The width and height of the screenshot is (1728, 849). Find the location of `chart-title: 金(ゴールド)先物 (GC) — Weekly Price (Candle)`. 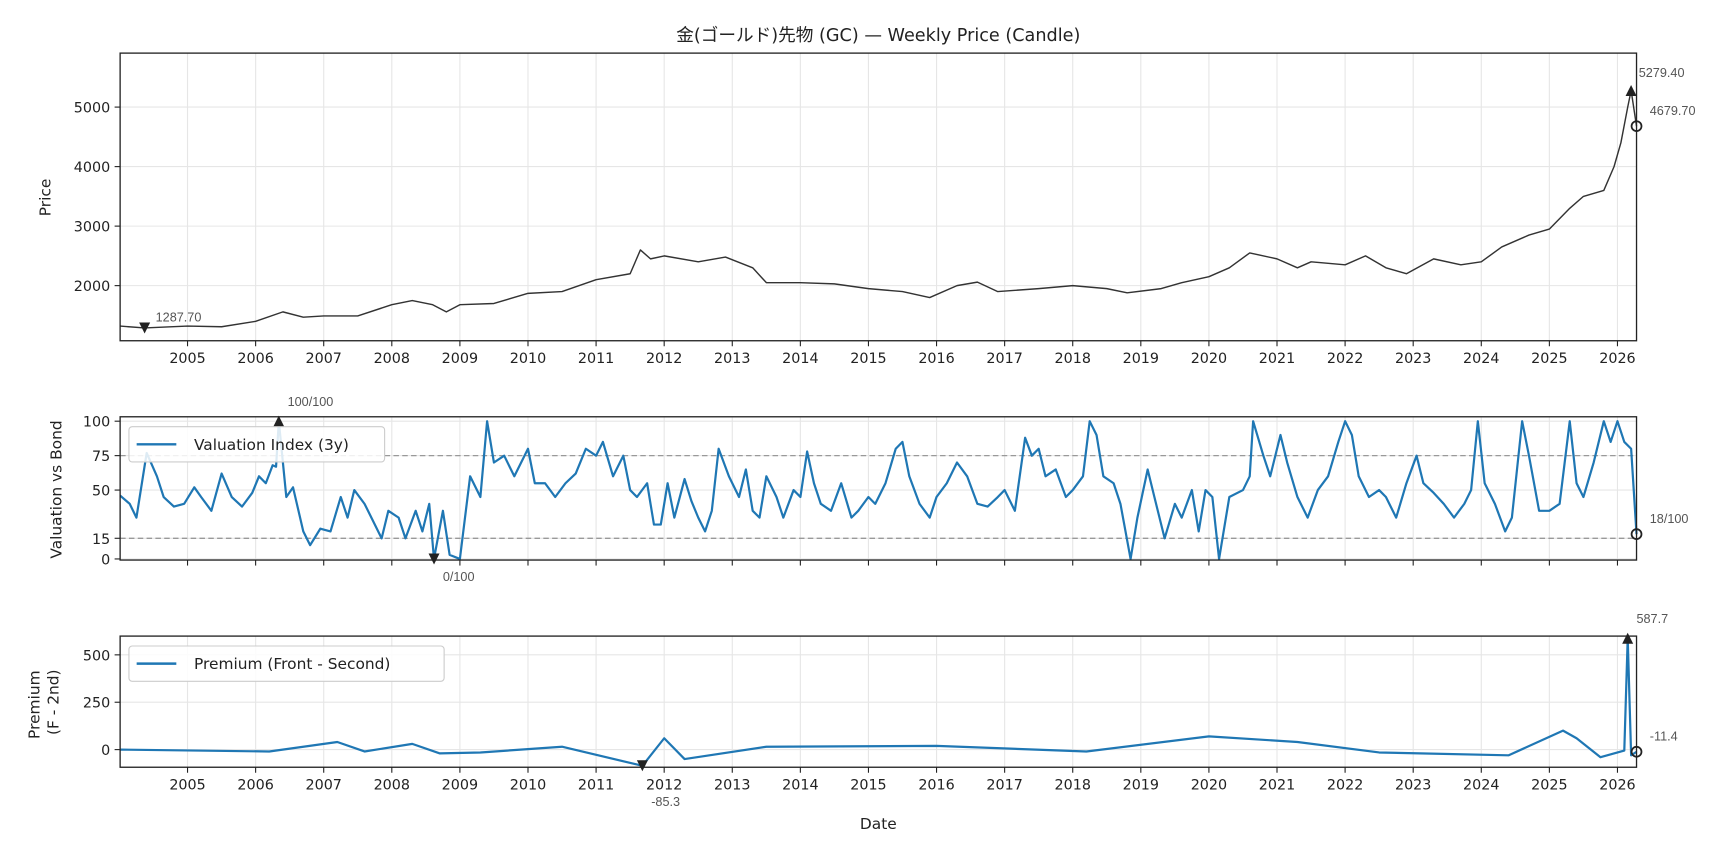

chart-title: 金(ゴールド)先物 (GC) — Weekly Price (Candle) is located at coordinates (878, 35).